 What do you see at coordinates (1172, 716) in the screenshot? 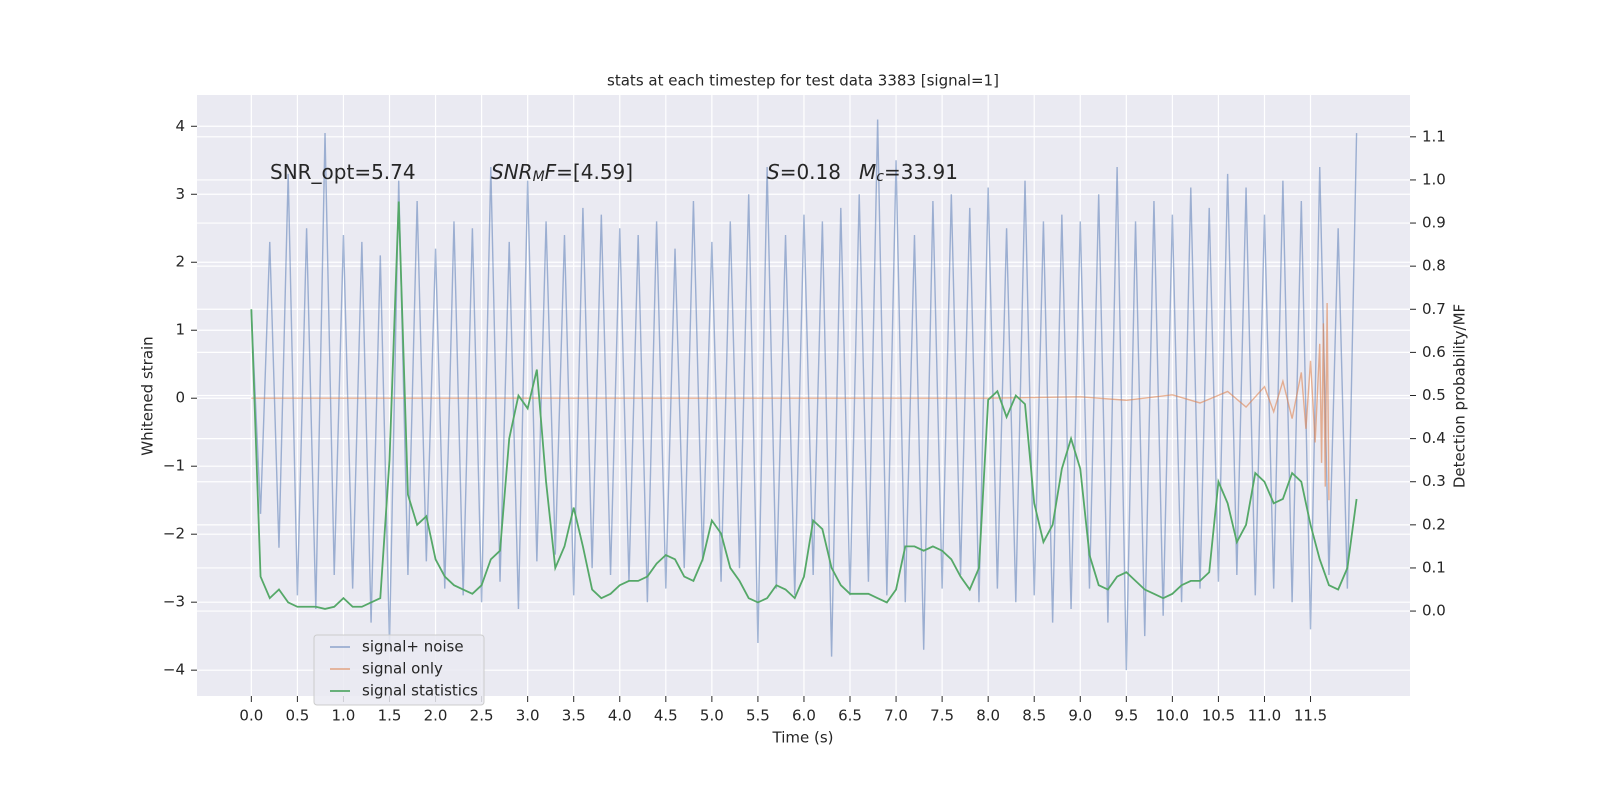
I see `x-tick-label: 10.0` at bounding box center [1172, 716].